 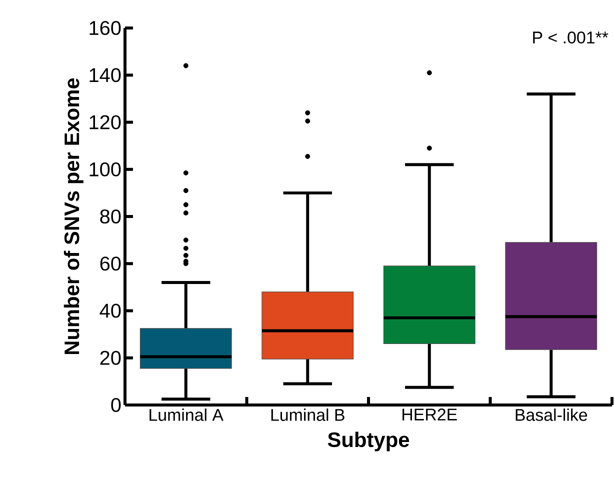 I want to click on y-tick-label: 140, so click(x=105, y=75).